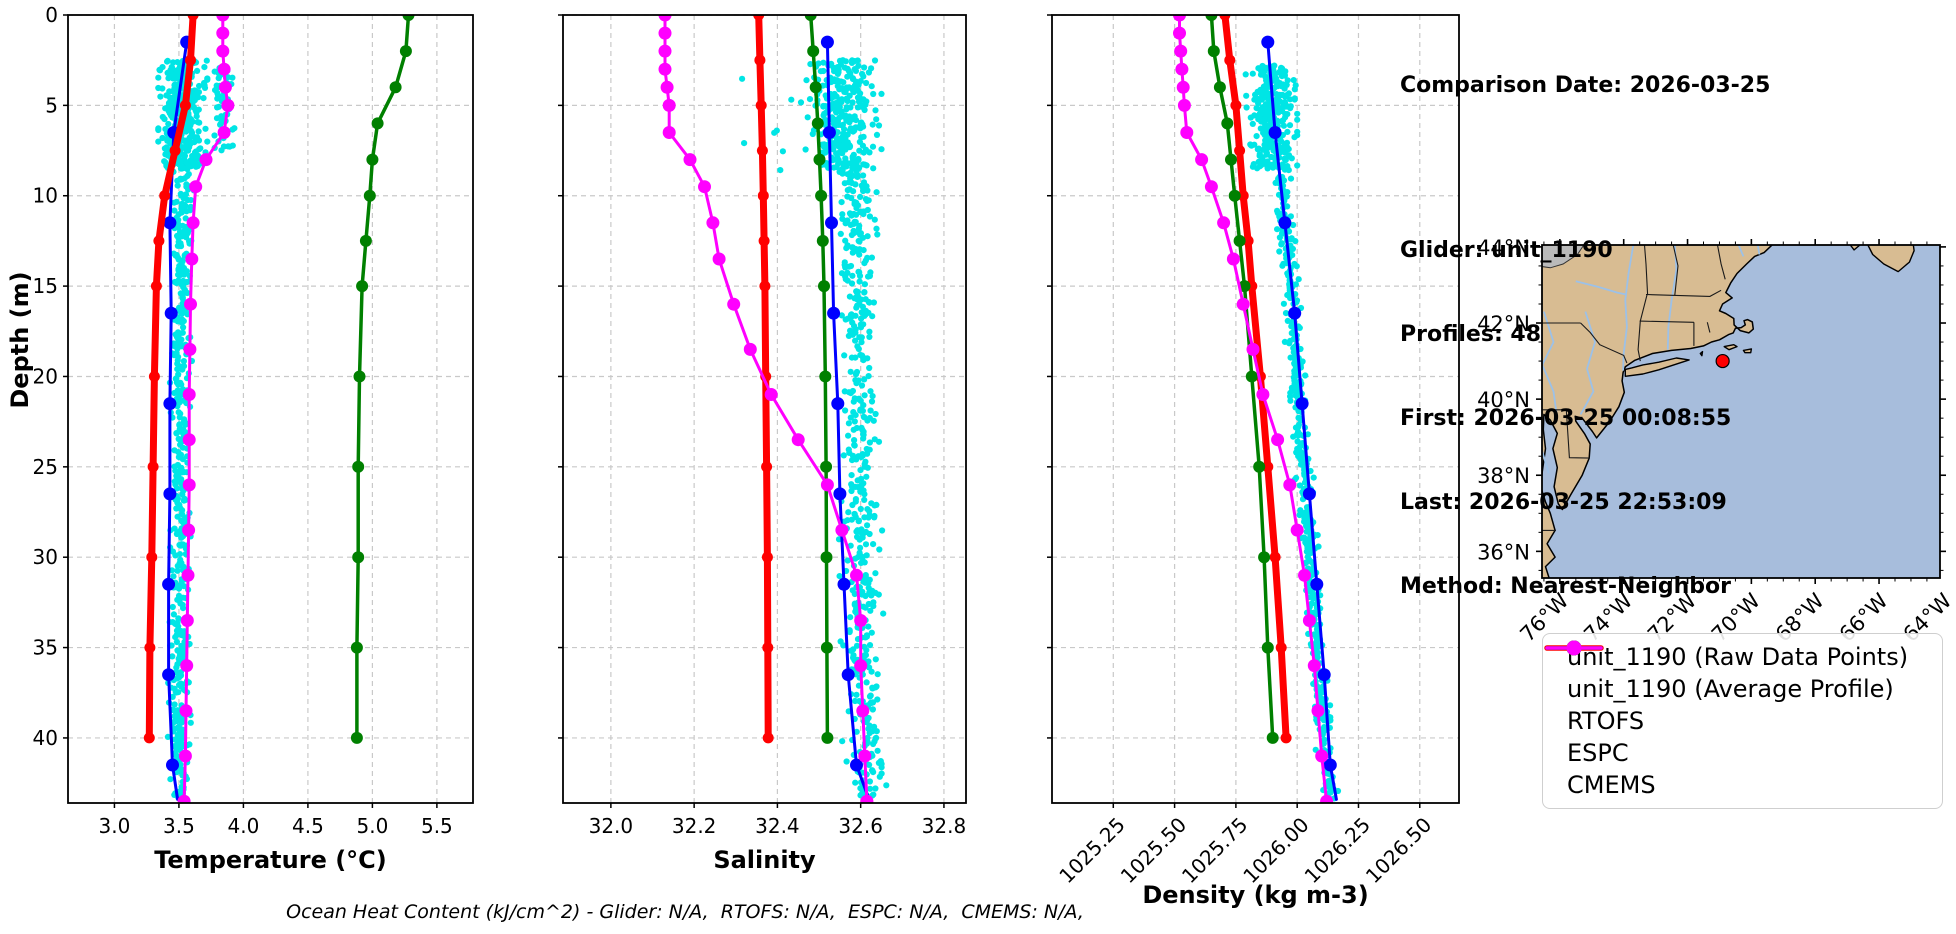  I want to click on svg-text: 0, so click(51, 15).